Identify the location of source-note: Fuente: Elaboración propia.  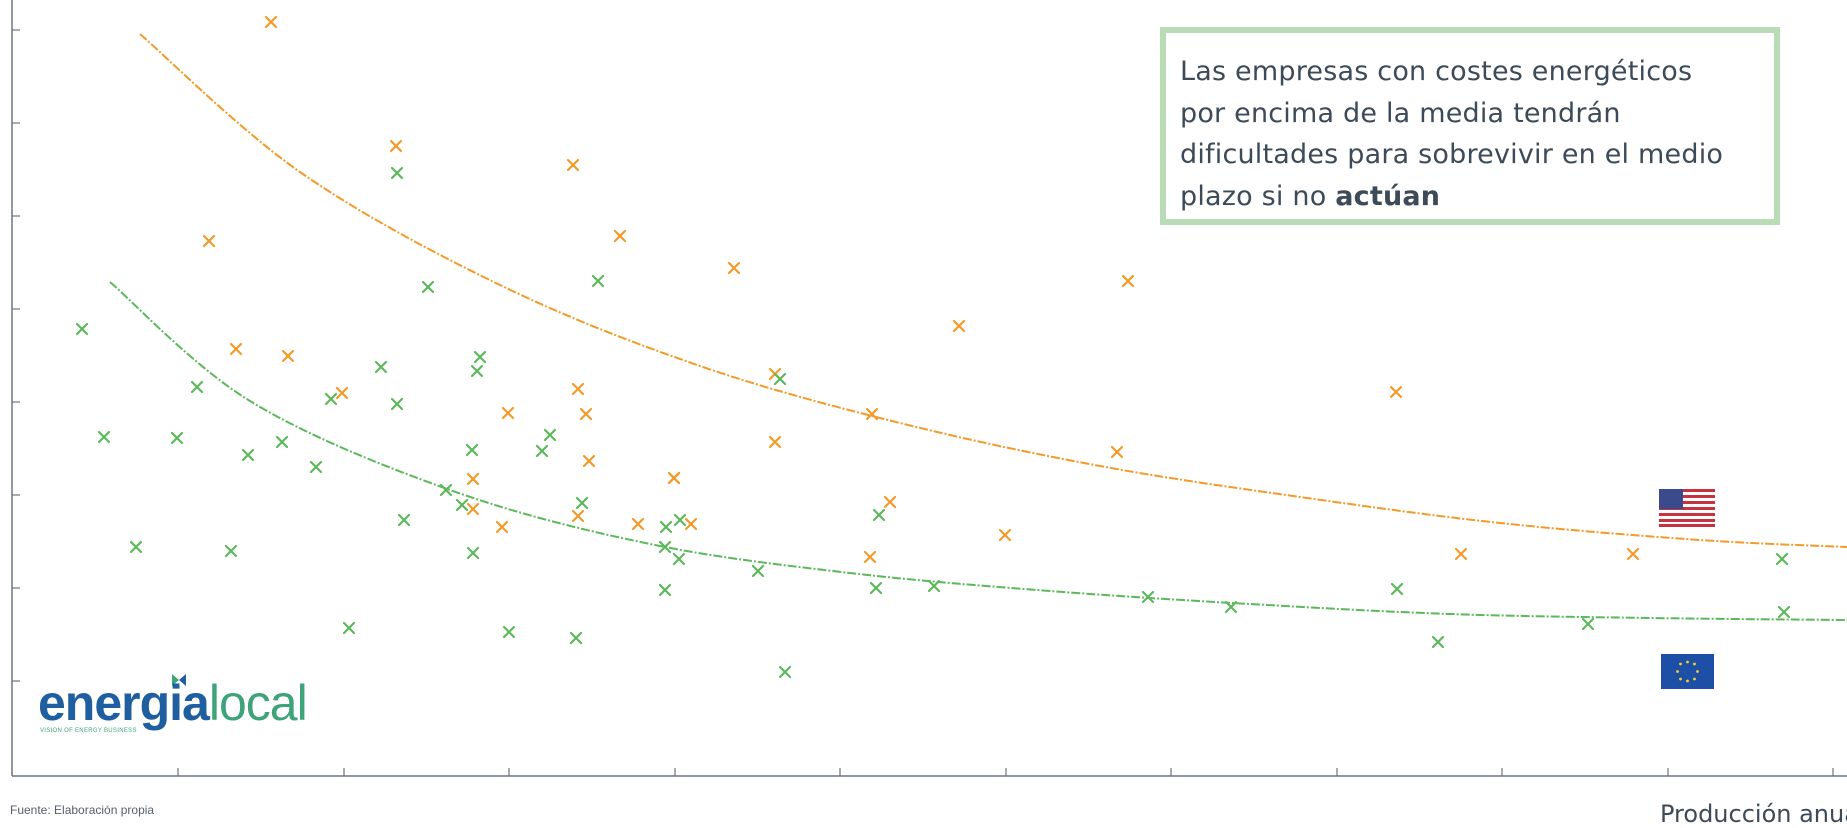
(82, 810).